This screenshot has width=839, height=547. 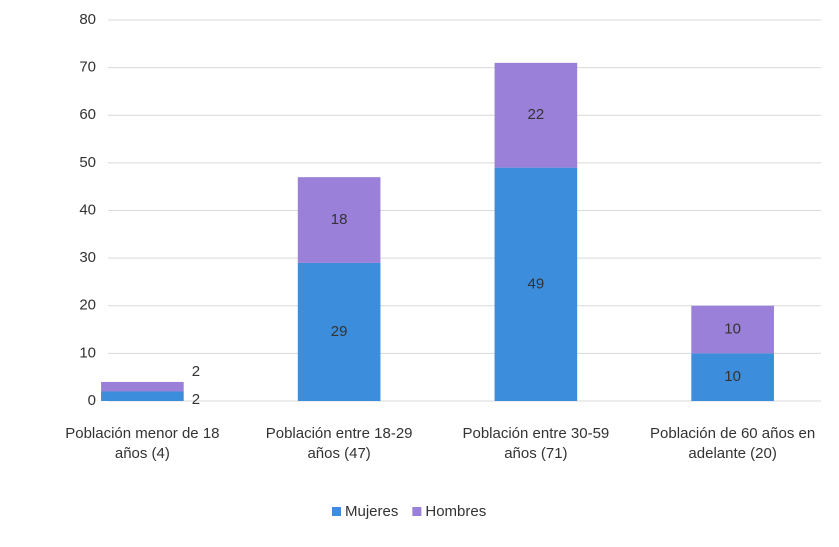 I want to click on data-label: 49, so click(x=536, y=283).